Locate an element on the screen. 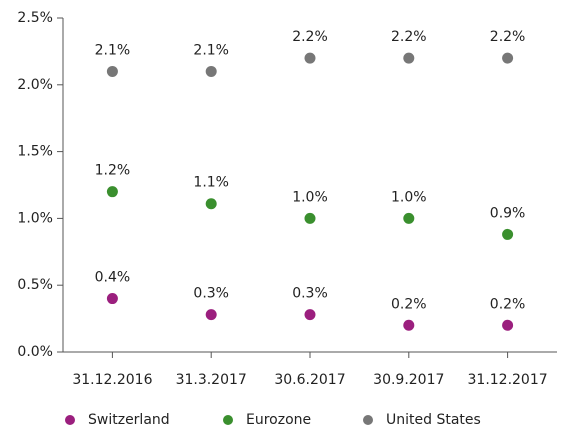 Image resolution: width=573 pixels, height=433 pixels. x-tick-label: 30.9.2017 is located at coordinates (408, 380).